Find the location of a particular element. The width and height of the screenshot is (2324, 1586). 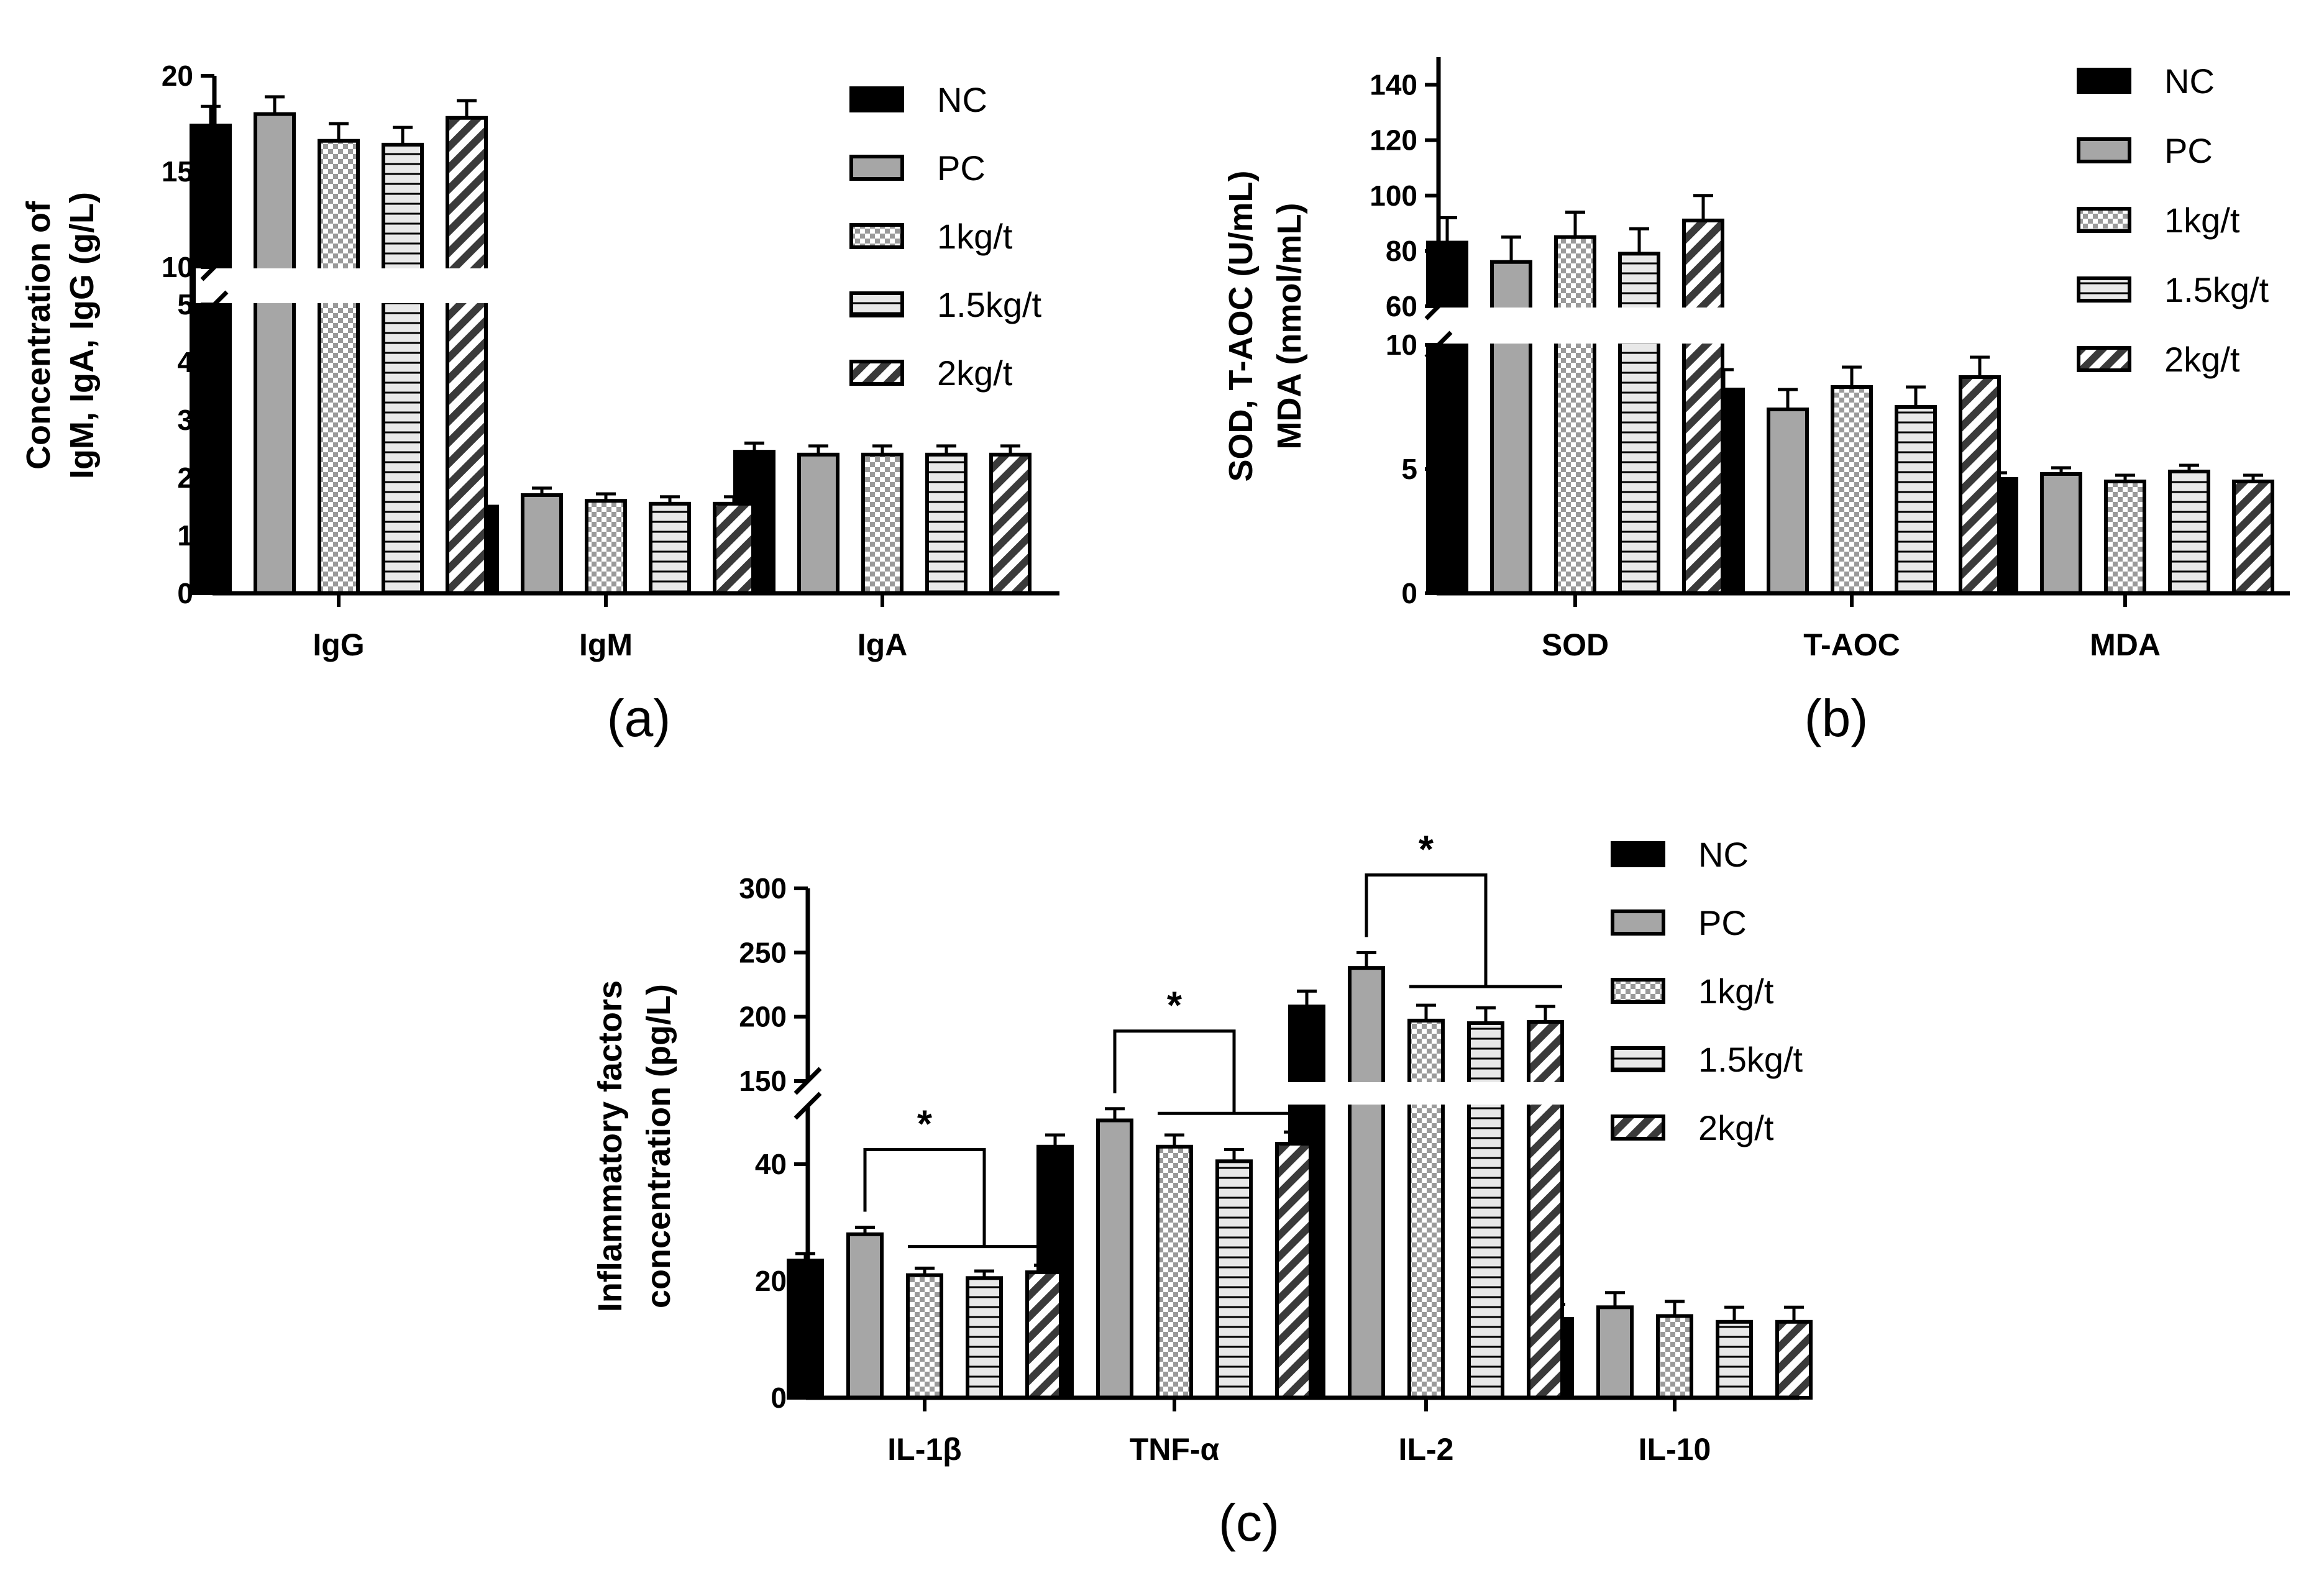

p3-errorbar-tnf-pc is located at coordinates (1115, 1114).